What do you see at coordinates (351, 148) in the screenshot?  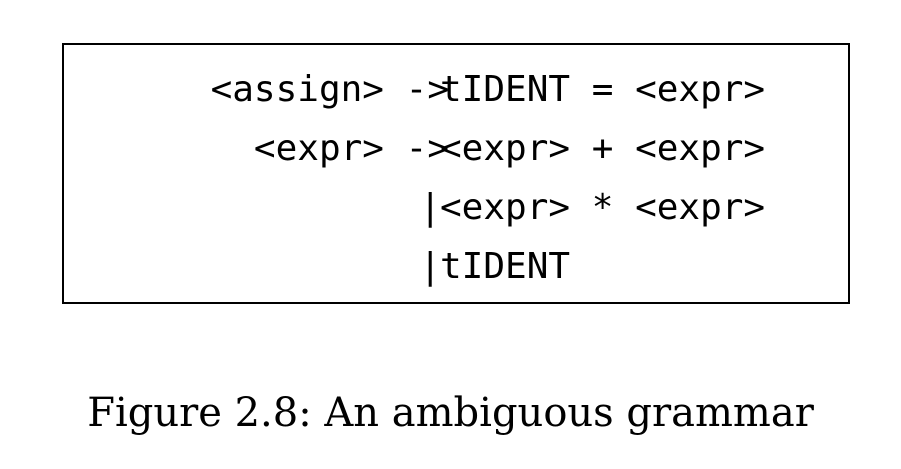 I see `rule-lhs: <expr> ->` at bounding box center [351, 148].